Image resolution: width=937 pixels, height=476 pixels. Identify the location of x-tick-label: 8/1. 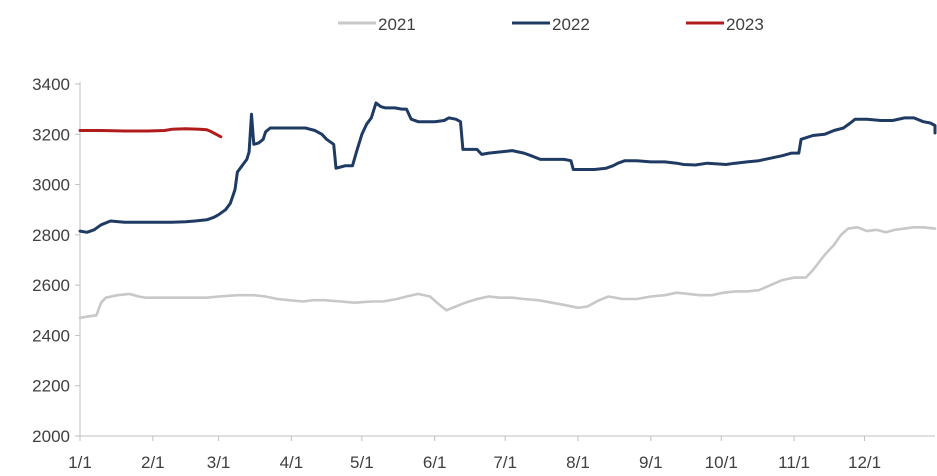
(578, 462).